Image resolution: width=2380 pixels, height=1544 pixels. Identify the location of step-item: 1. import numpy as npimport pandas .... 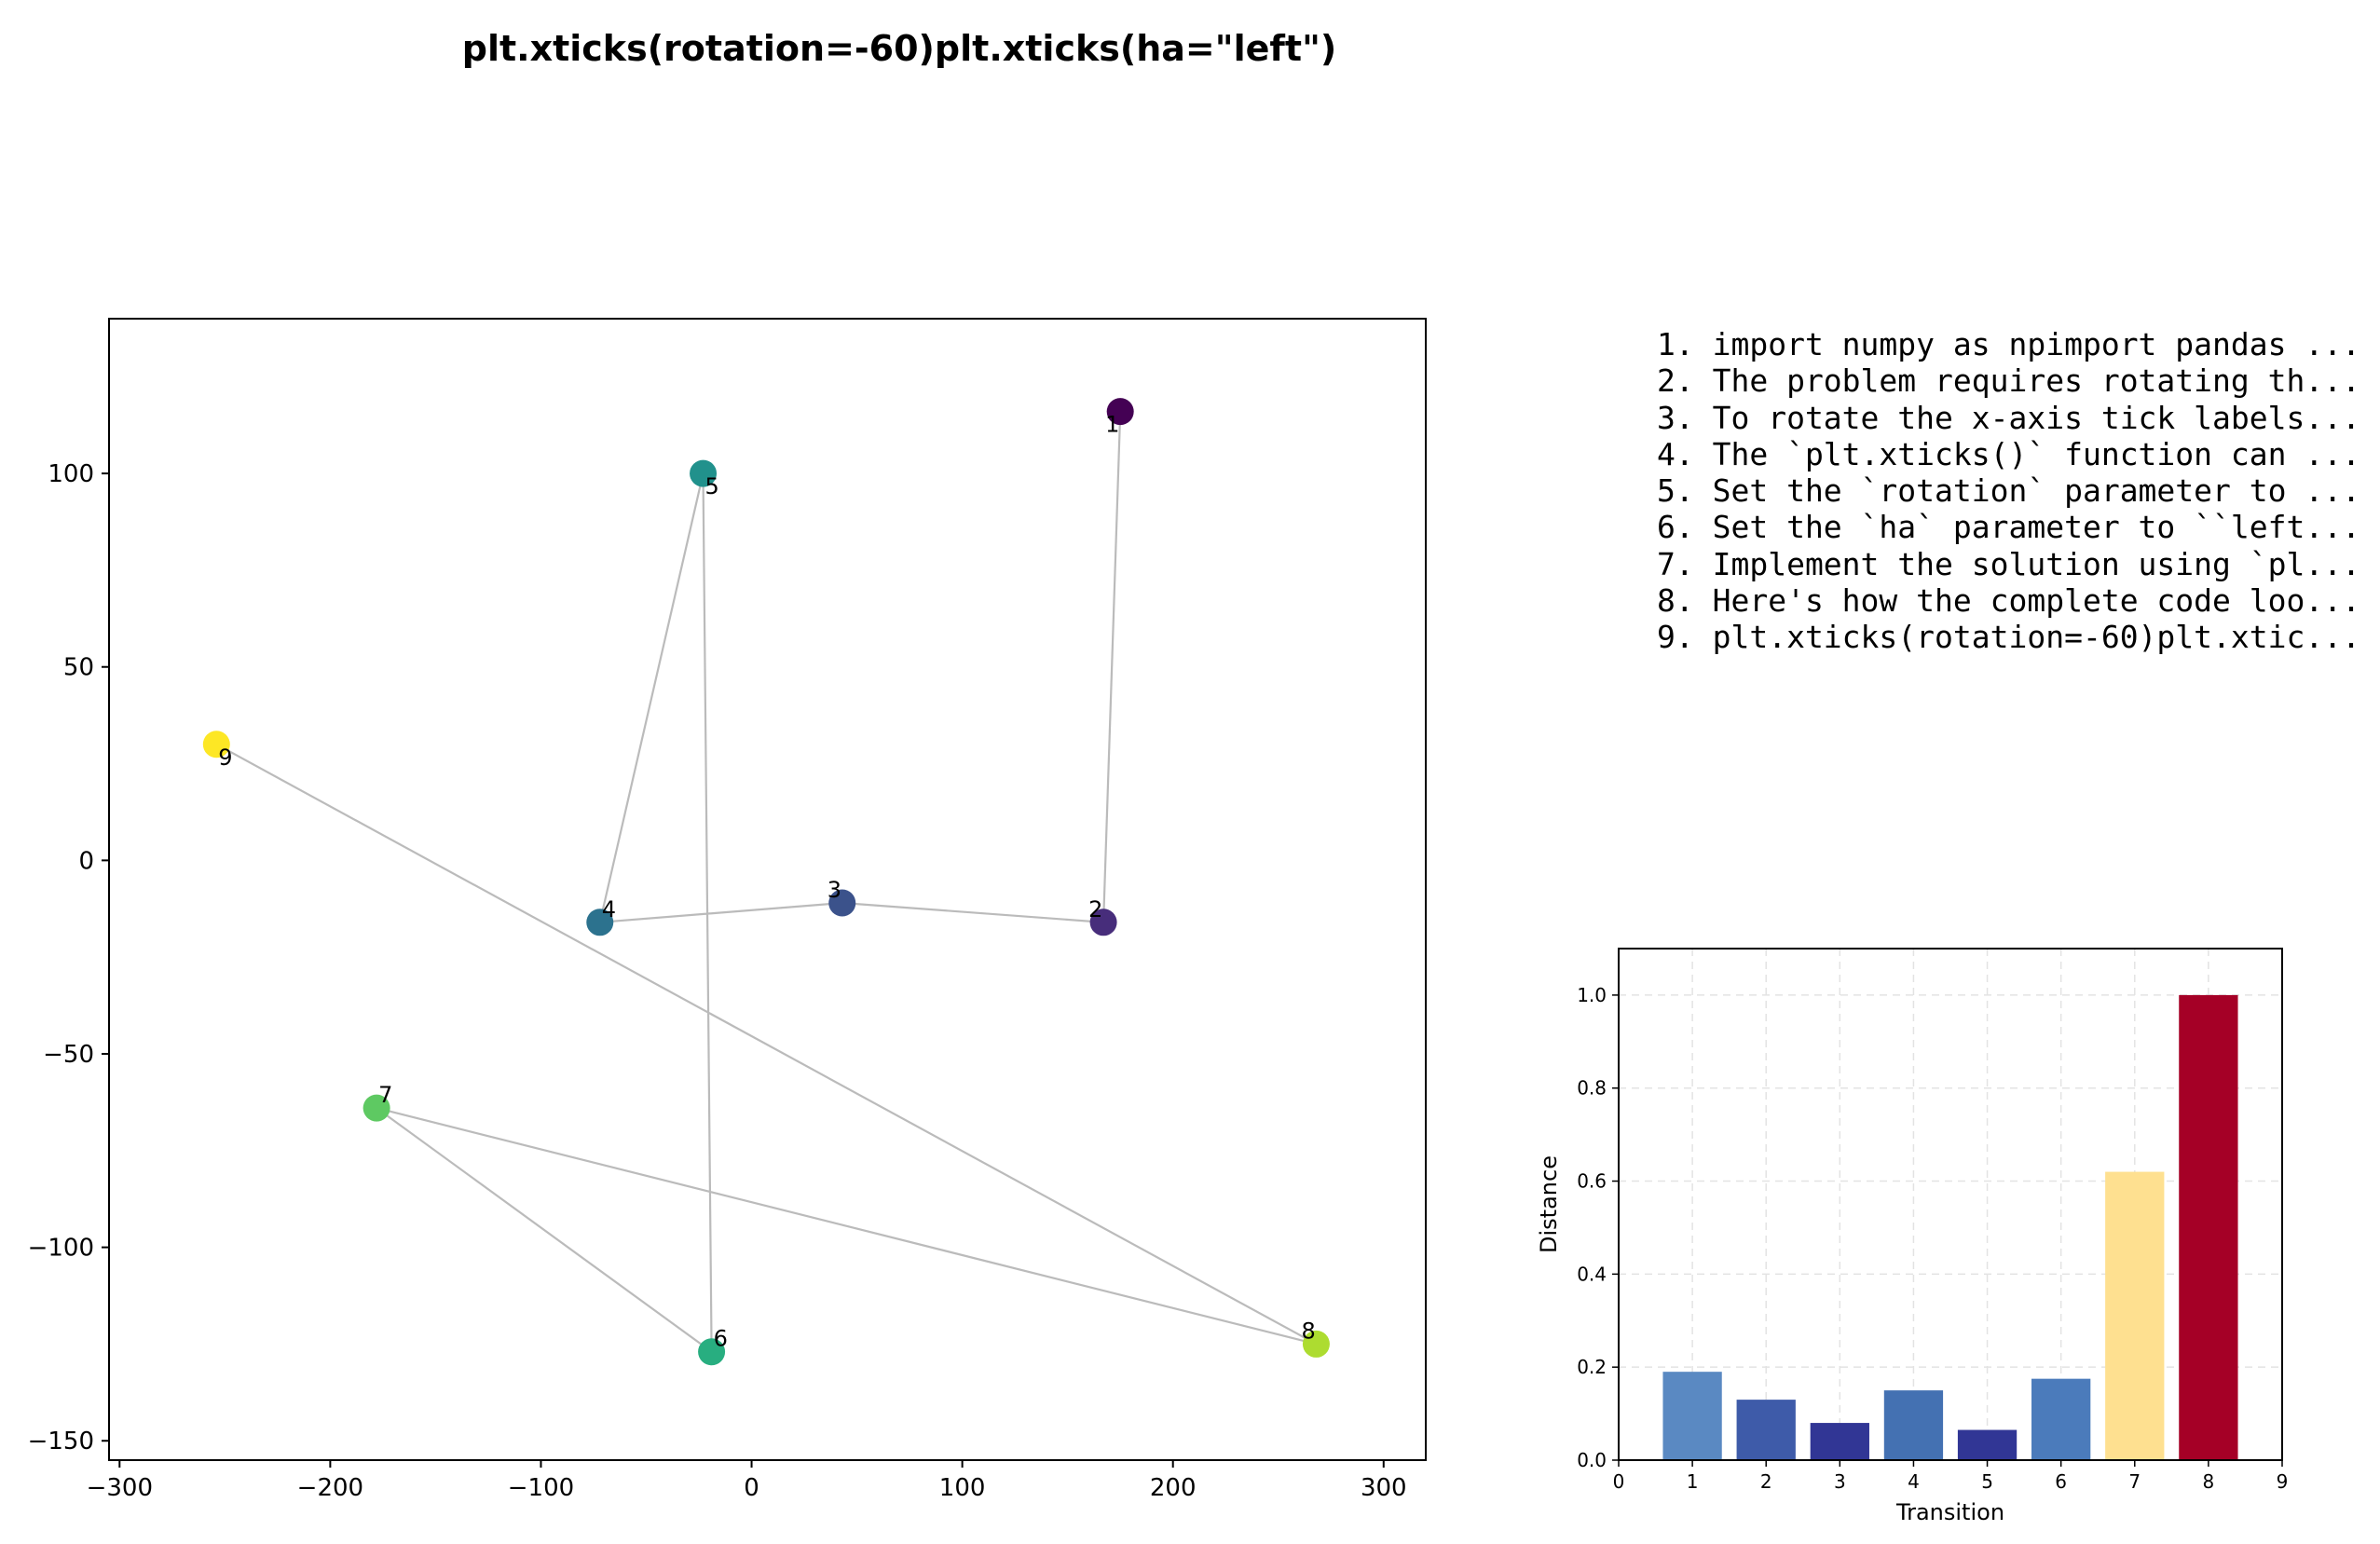
(2008, 344).